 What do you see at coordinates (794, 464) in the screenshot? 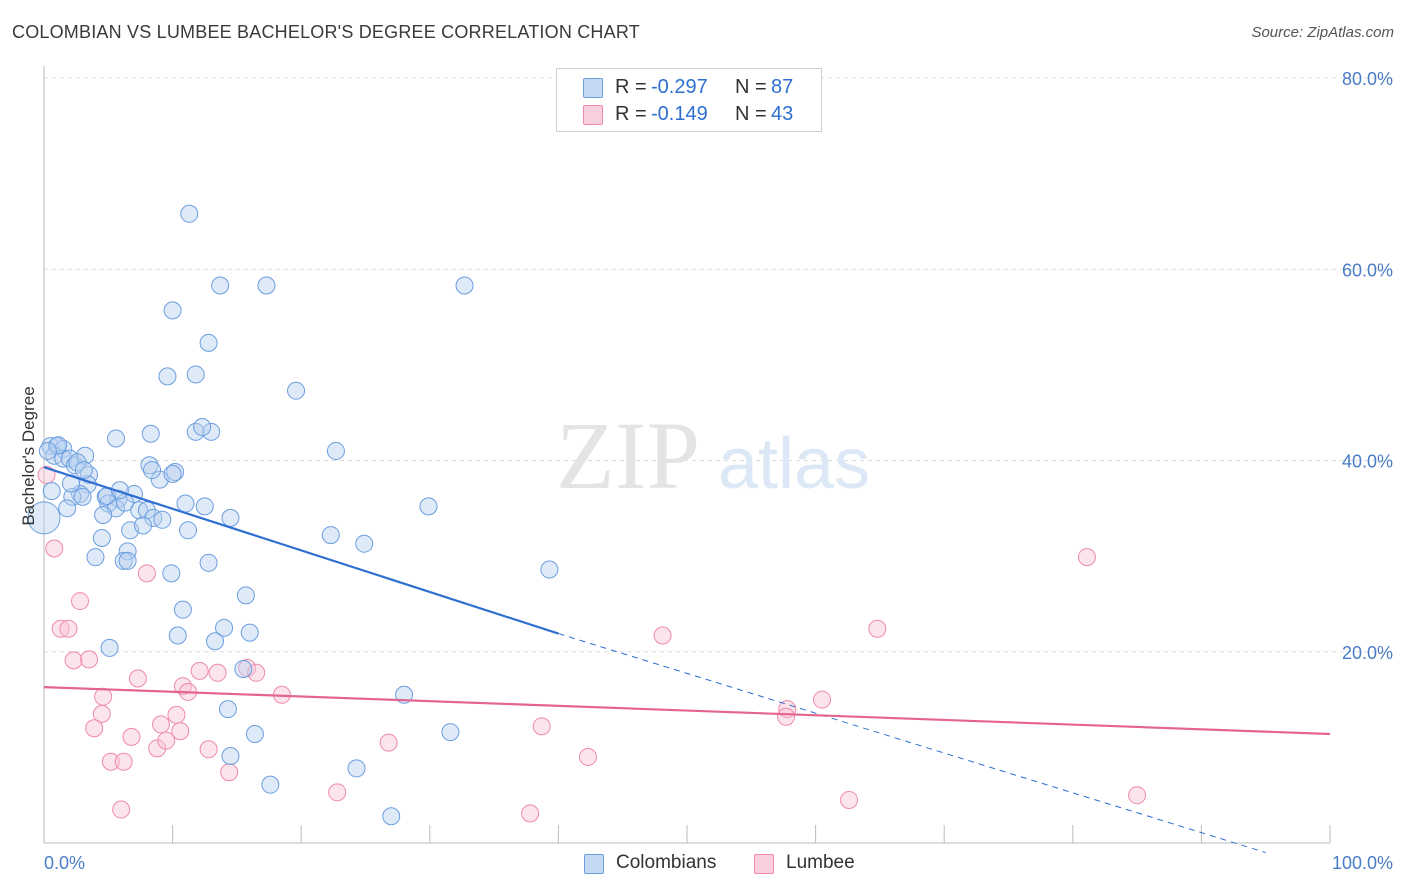
I see `watermark-atlas: atlas` at bounding box center [794, 464].